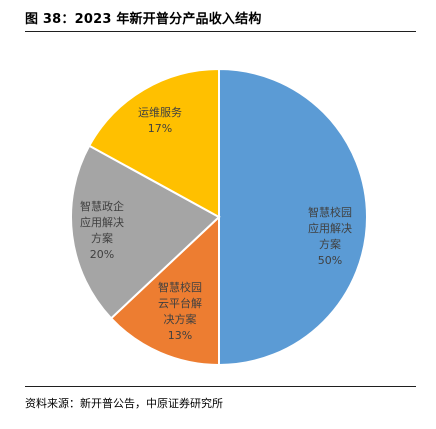 This screenshot has height=429, width=436. I want to click on chart-title: 图 38：2023 年新开普分产品收入结构, so click(143, 19).